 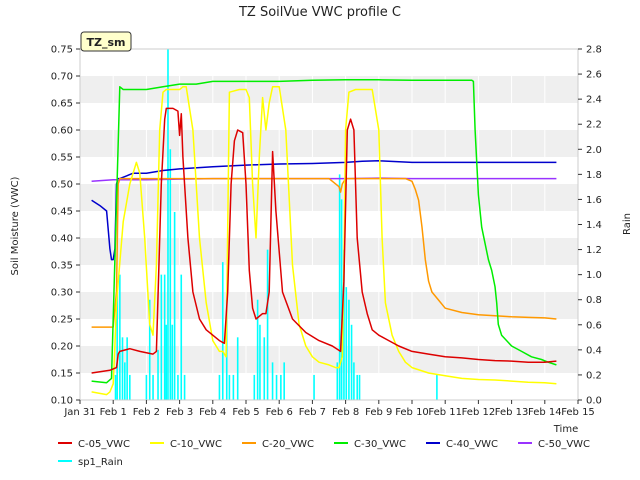 What do you see at coordinates (319, 12) in the screenshot?
I see `chart-title: TZ SoilVue VWC profile C` at bounding box center [319, 12].